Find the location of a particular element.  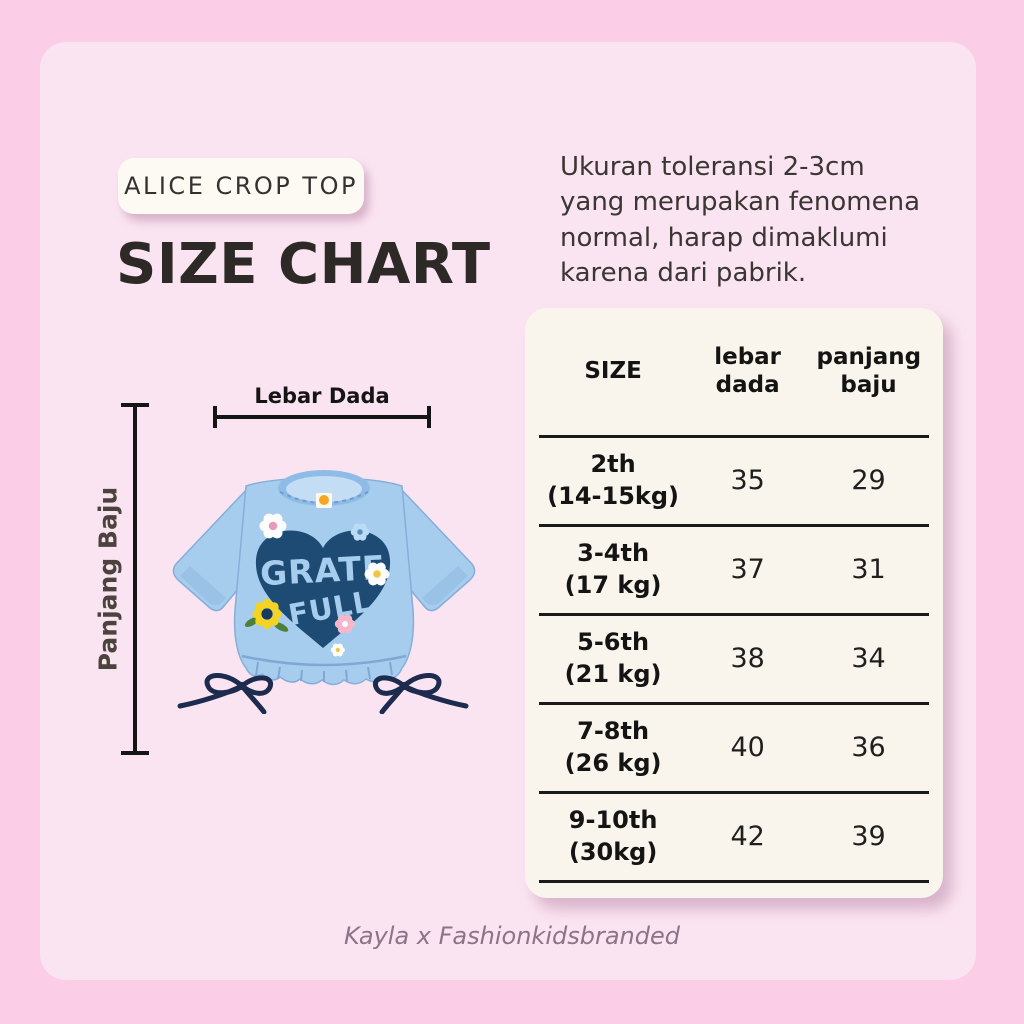

lebar-dada-cell: 37 is located at coordinates (747, 569).